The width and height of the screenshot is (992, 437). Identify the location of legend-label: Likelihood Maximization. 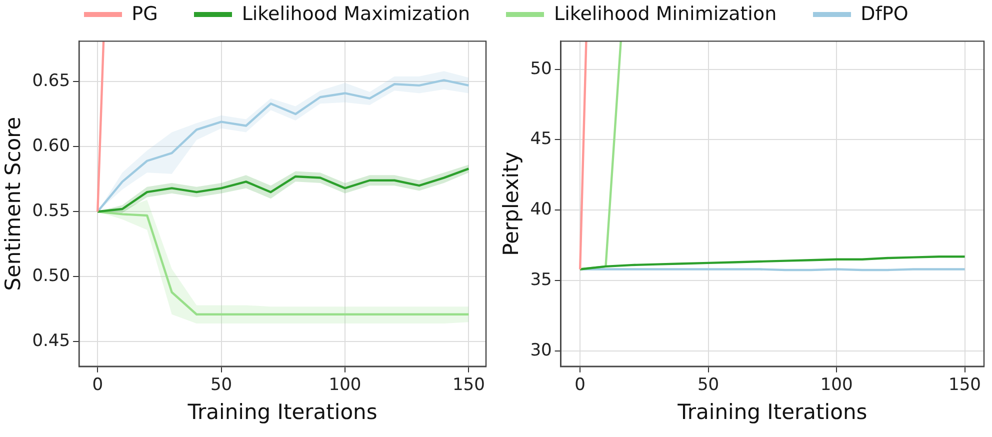
(356, 14).